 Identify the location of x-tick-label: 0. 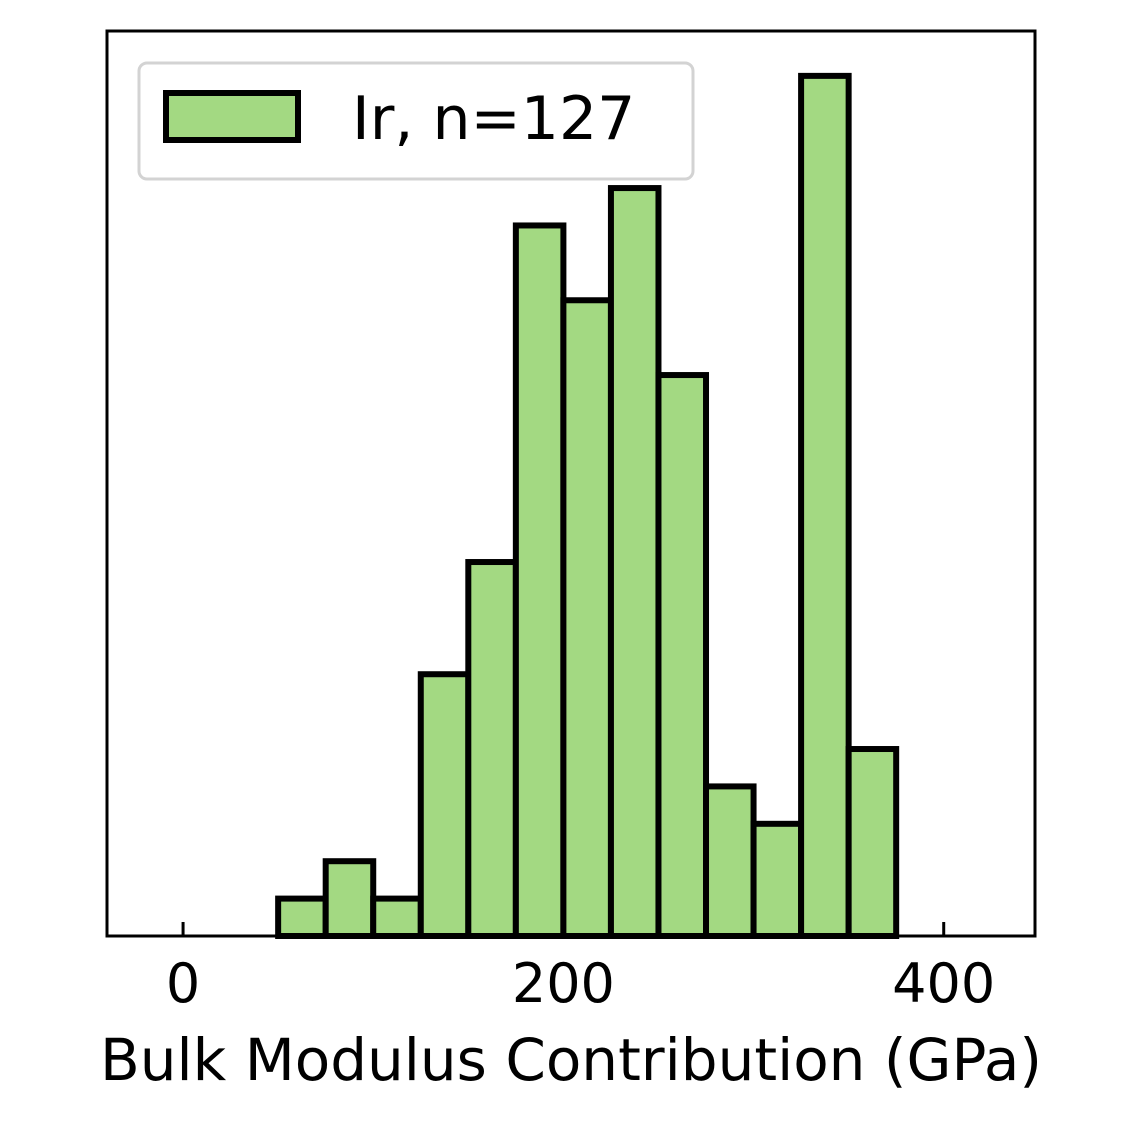
(183, 983).